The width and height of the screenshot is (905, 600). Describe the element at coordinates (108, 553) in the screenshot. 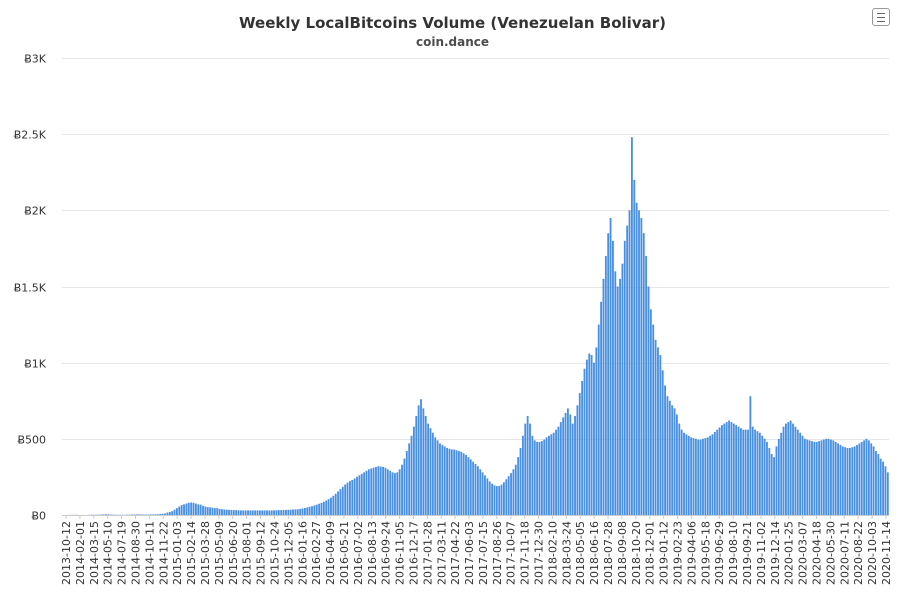

I see `x-tick-label: 2014-05-10` at that location.